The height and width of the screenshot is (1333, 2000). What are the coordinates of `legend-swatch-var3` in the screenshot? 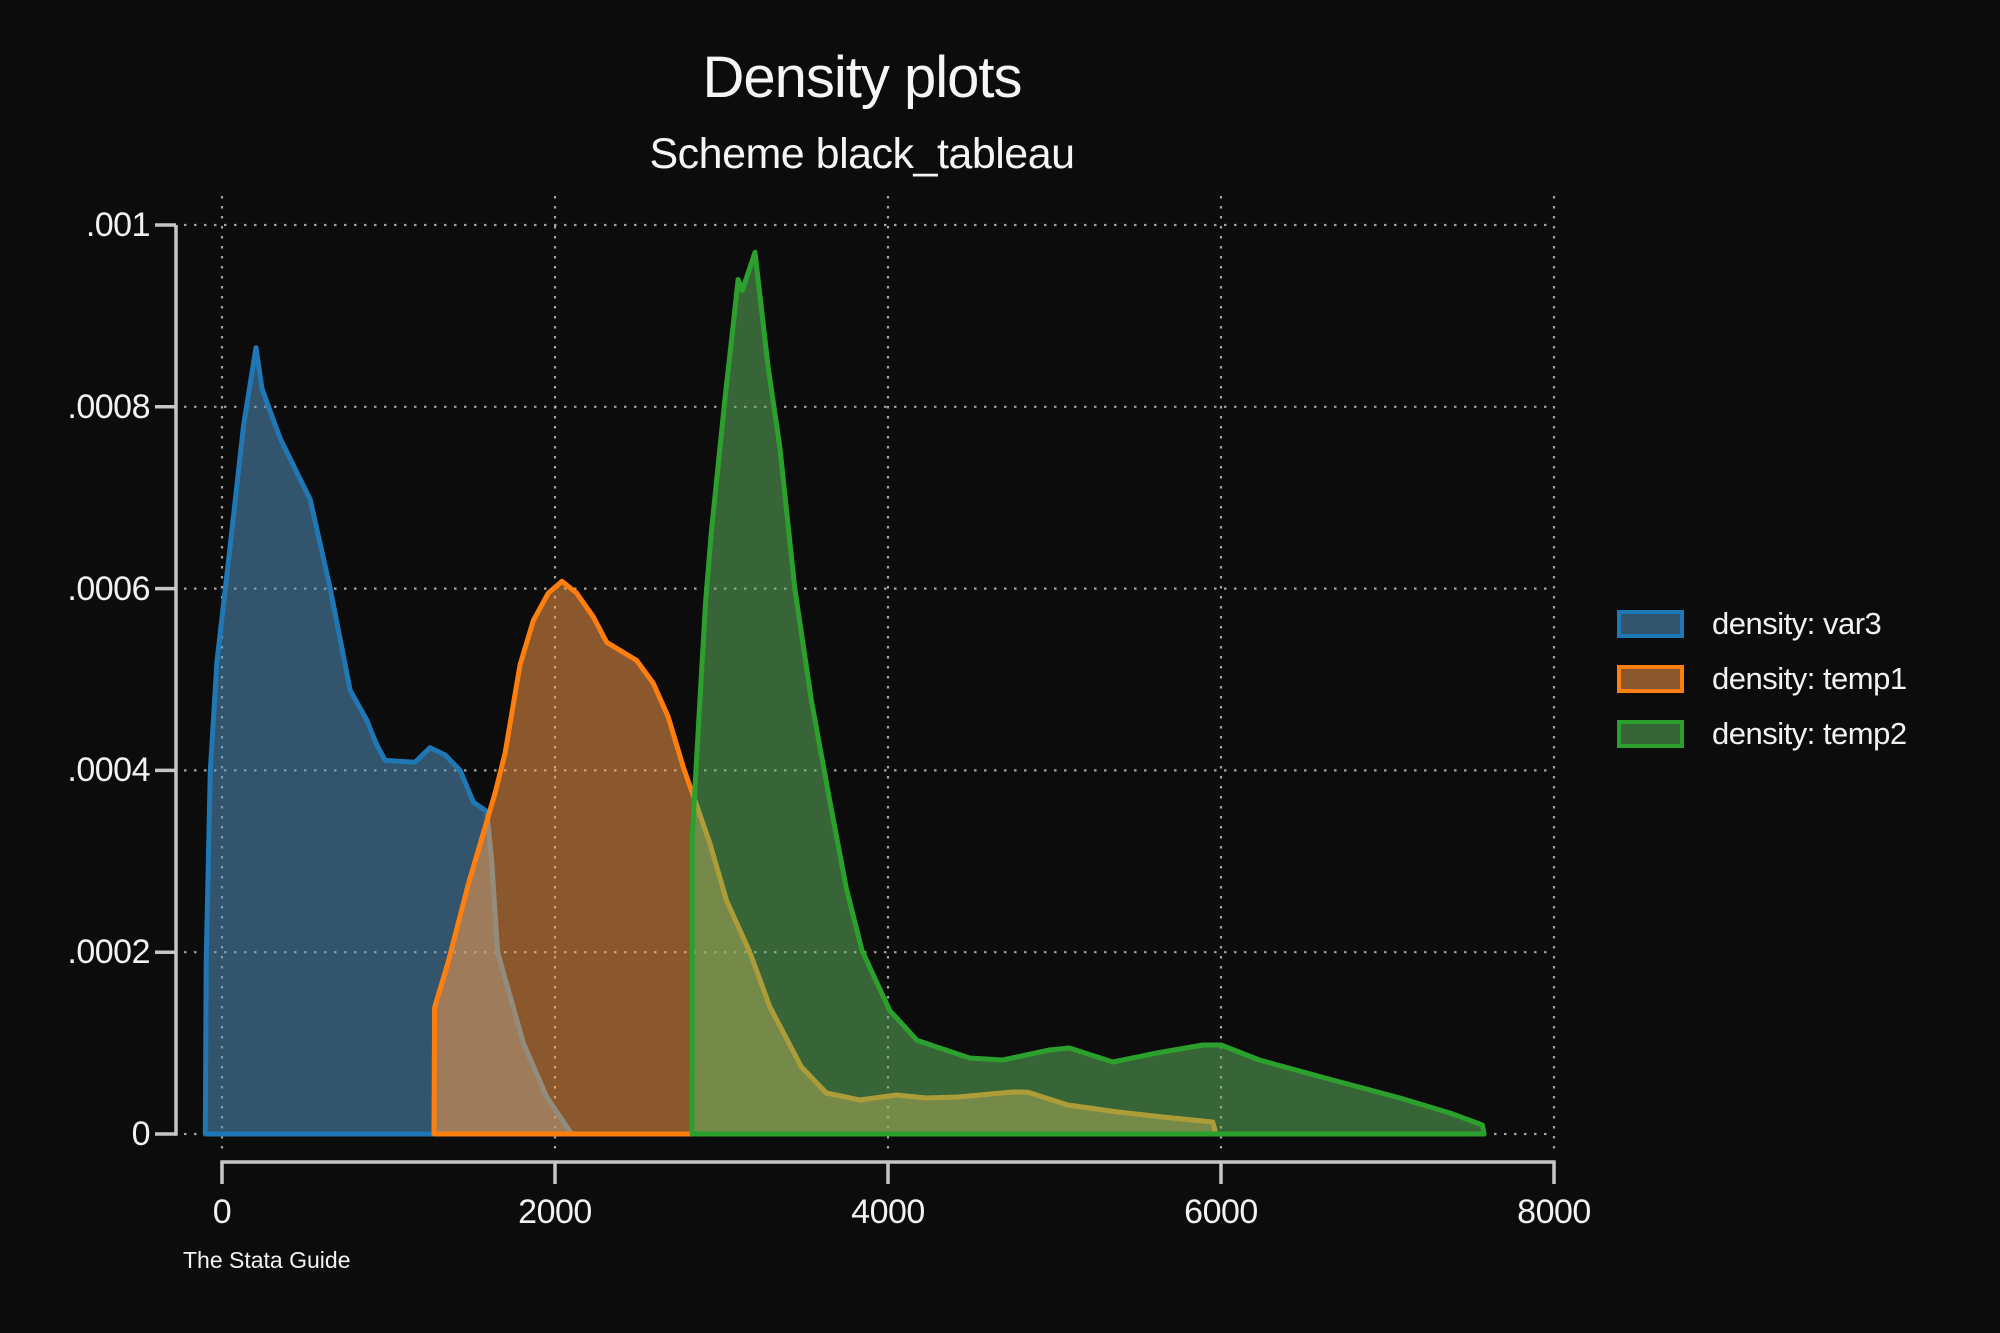 It's located at (1650, 624).